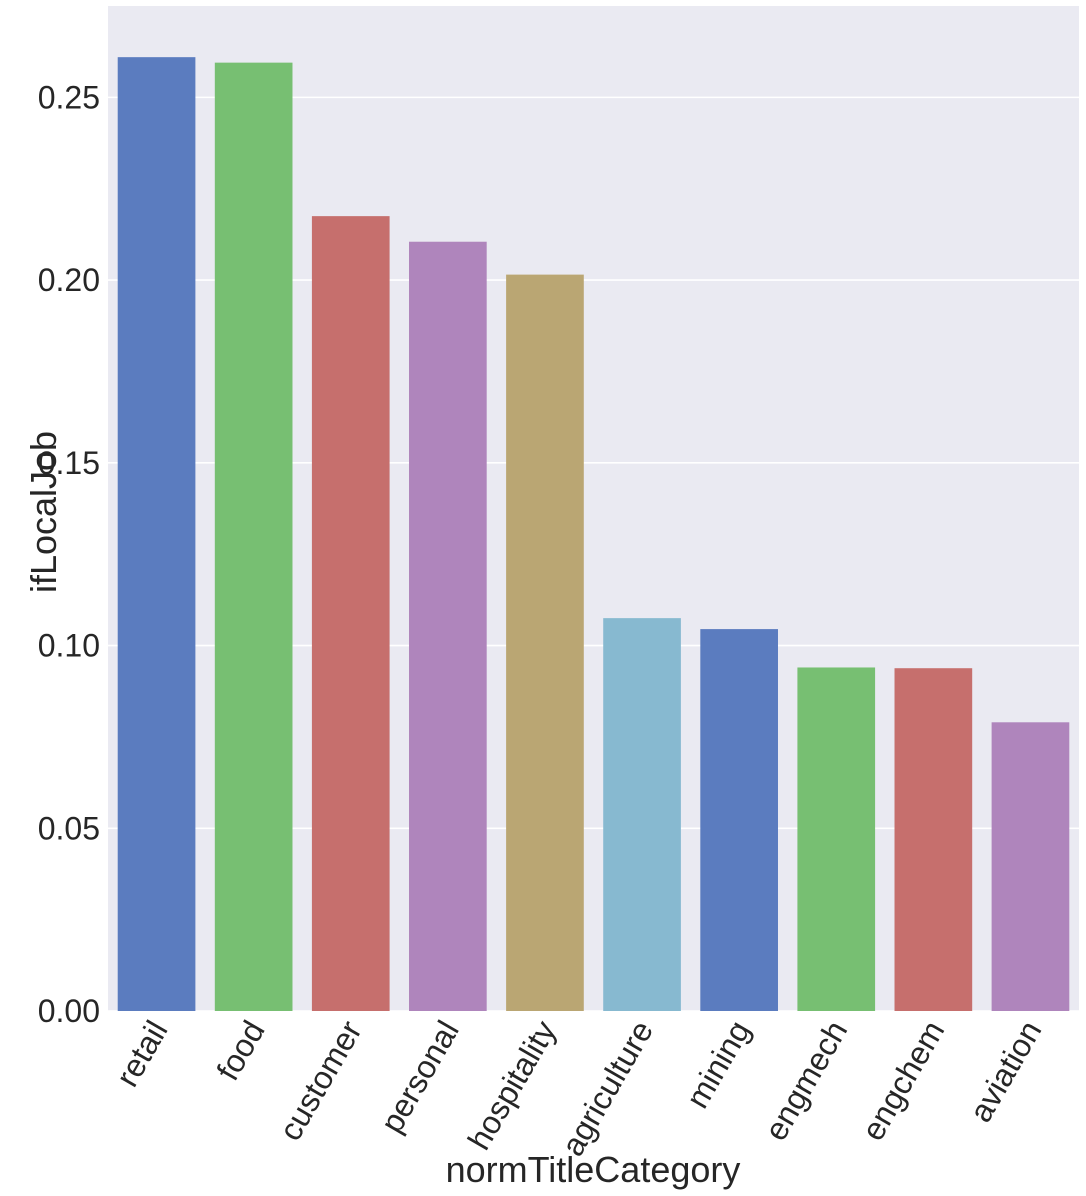 This screenshot has height=1196, width=1086. I want to click on bar-personal, so click(448, 626).